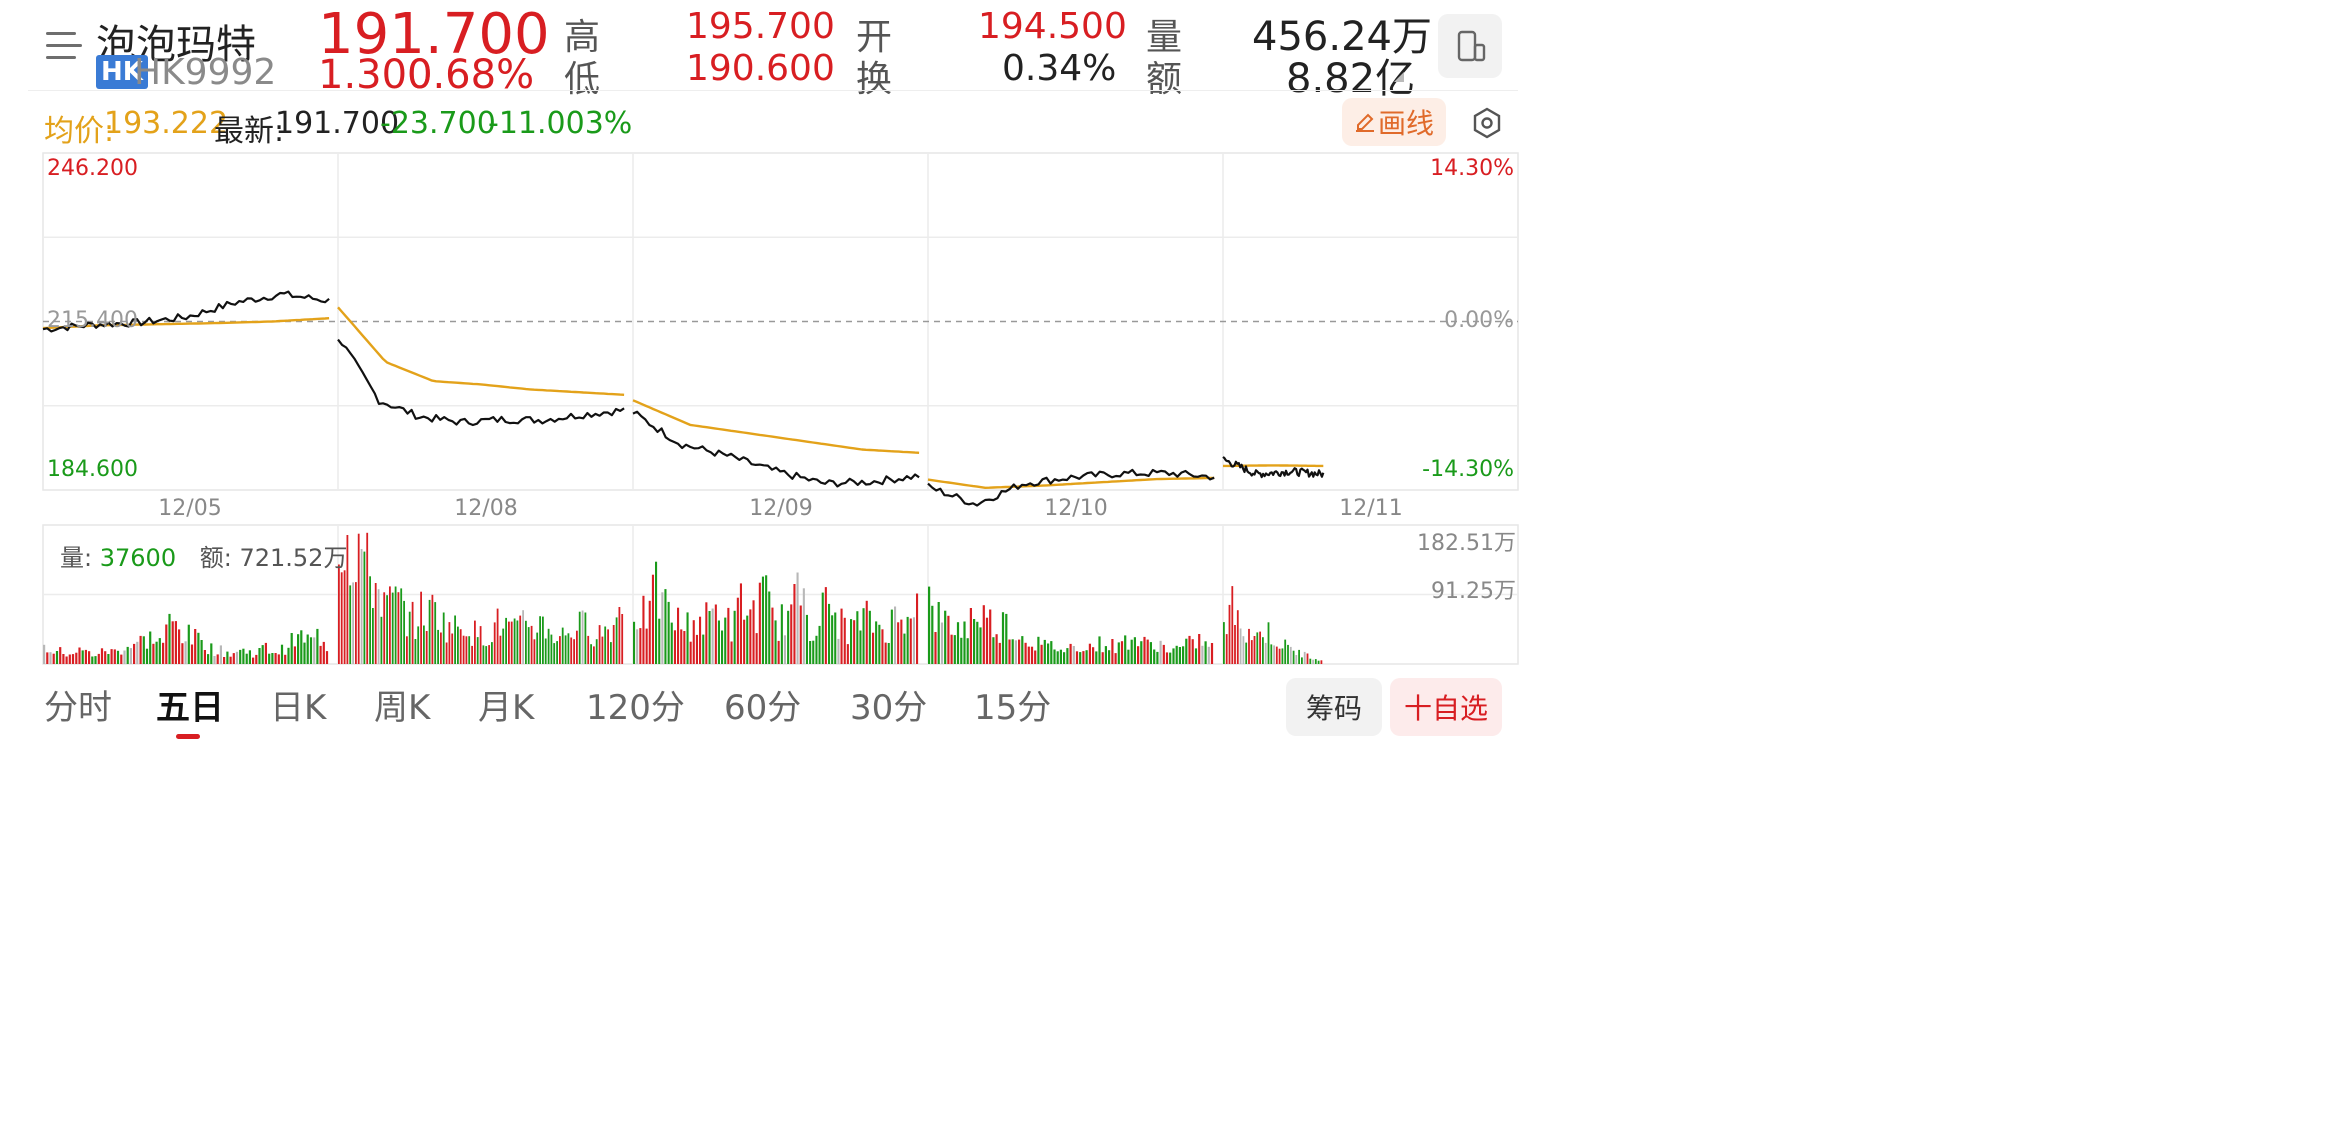 The width and height of the screenshot is (2346, 1128). What do you see at coordinates (1394, 122) in the screenshot?
I see `draw-line-button: 画线` at bounding box center [1394, 122].